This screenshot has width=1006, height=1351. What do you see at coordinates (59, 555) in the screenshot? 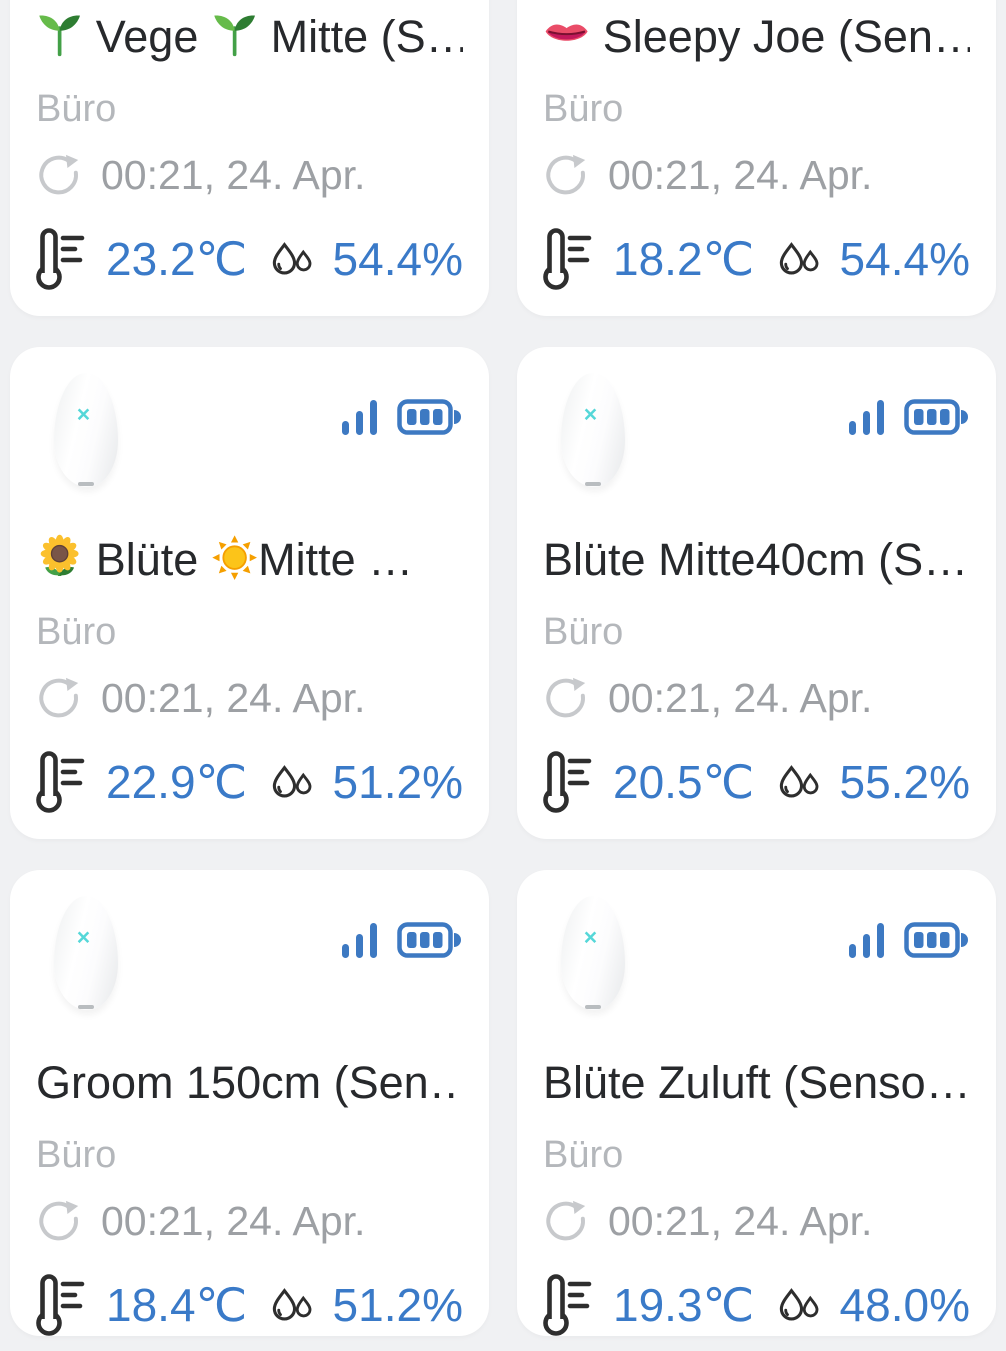
I see `sunflower-emoji` at bounding box center [59, 555].